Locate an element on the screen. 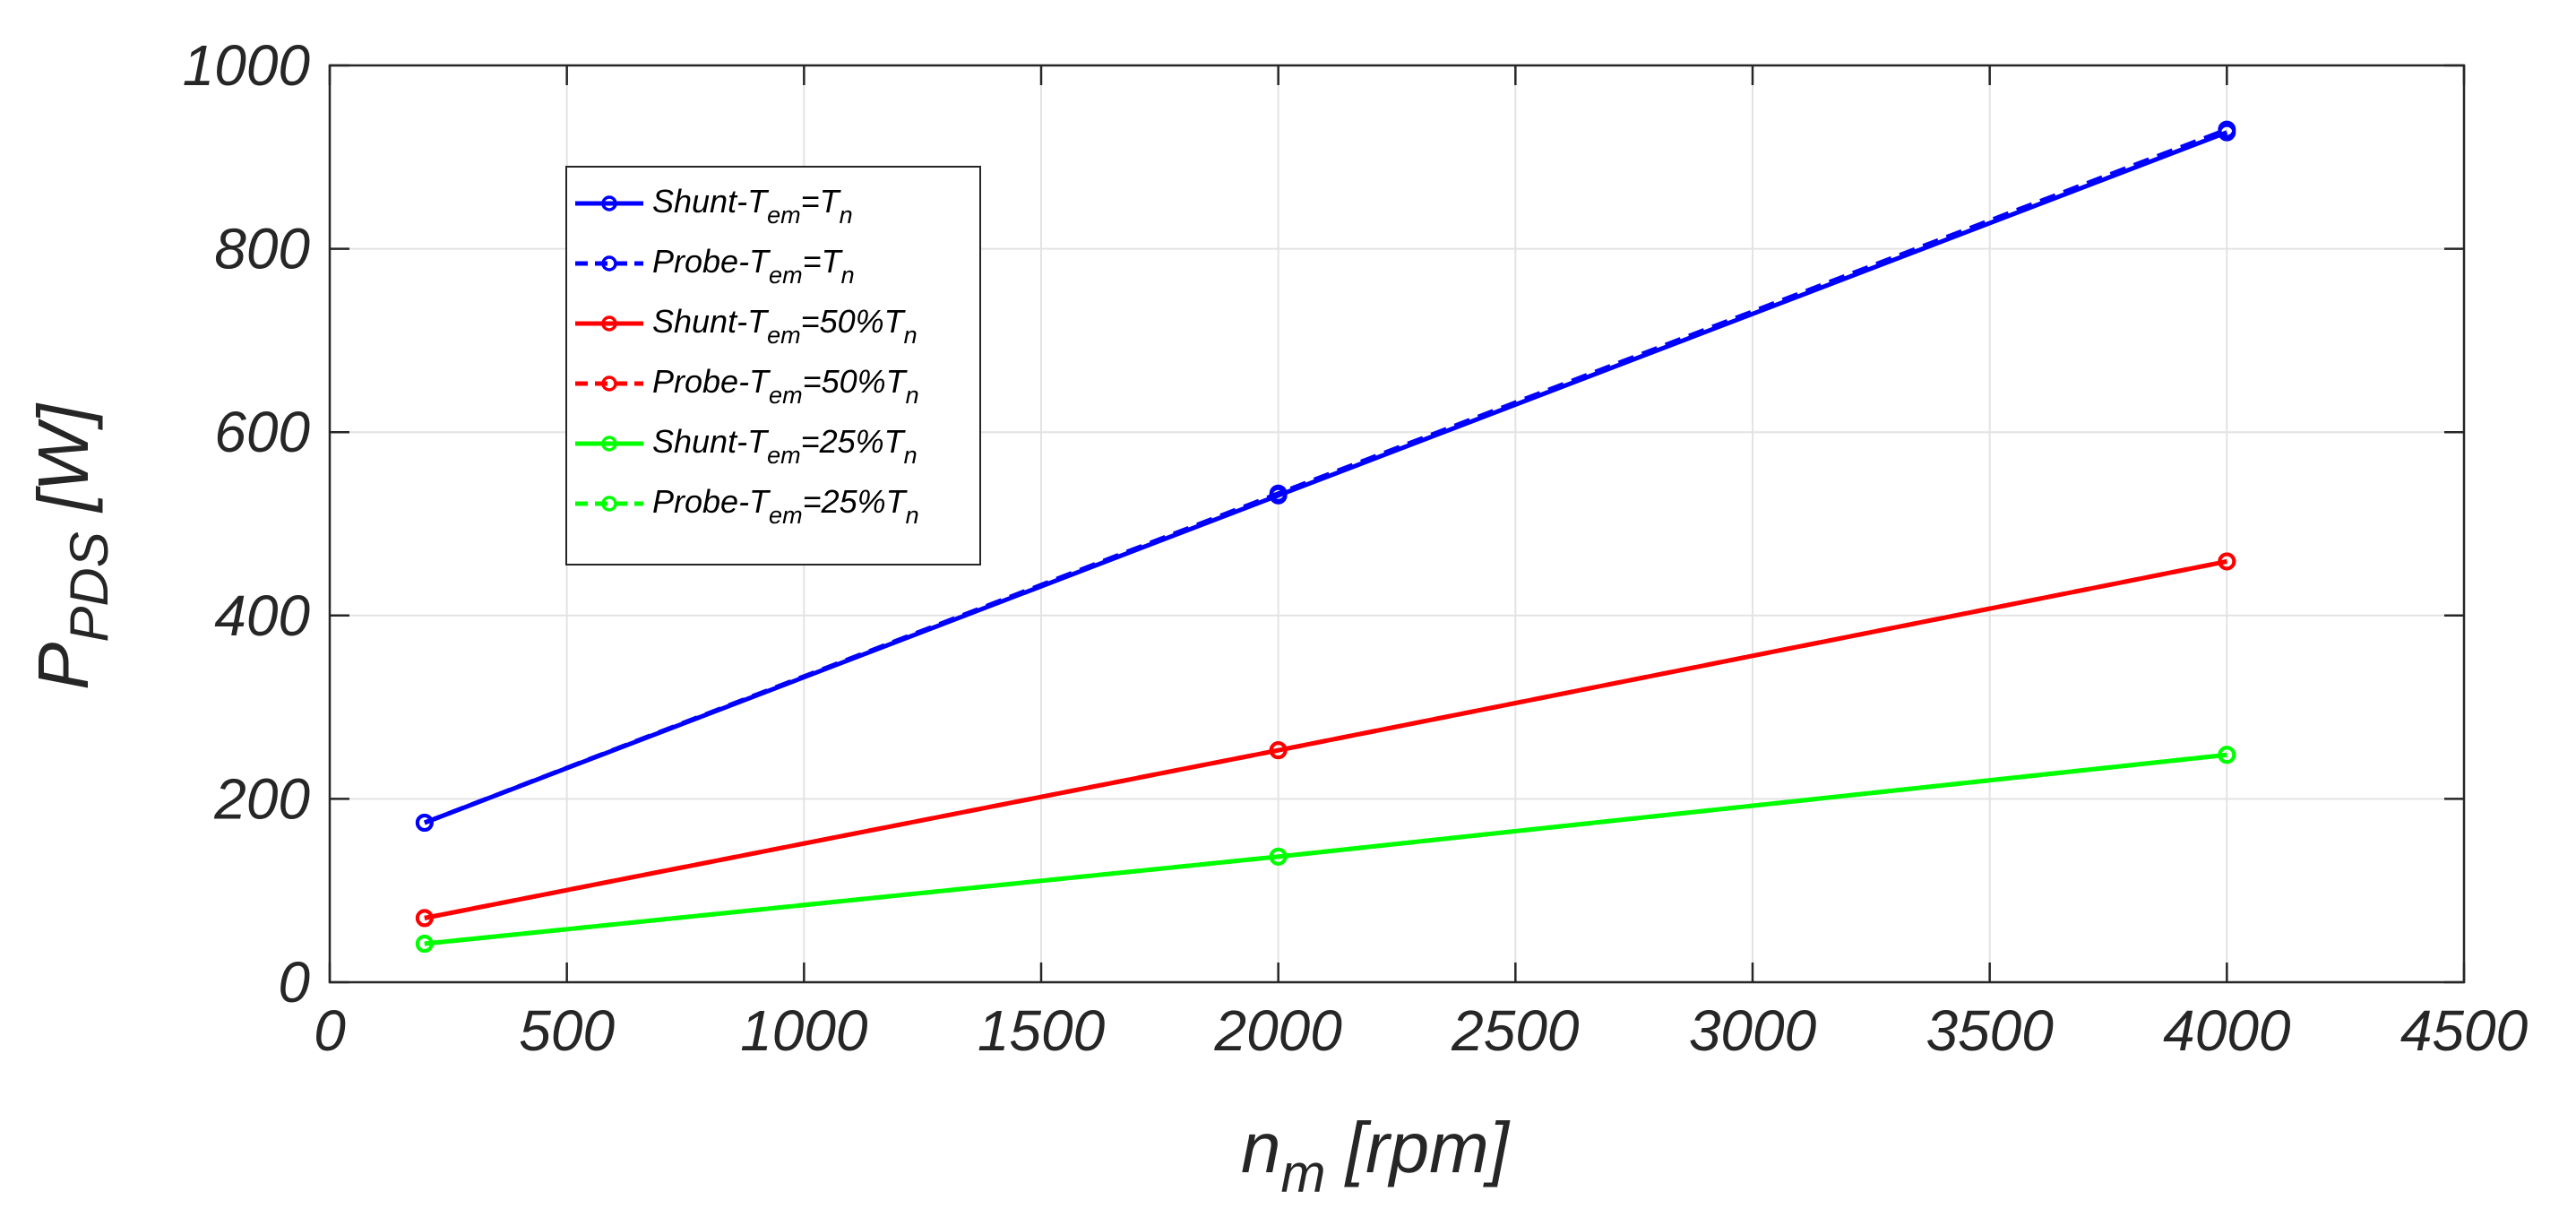 The width and height of the screenshot is (2576, 1226). y-axis-label-sub: PDS is located at coordinates (89, 587).